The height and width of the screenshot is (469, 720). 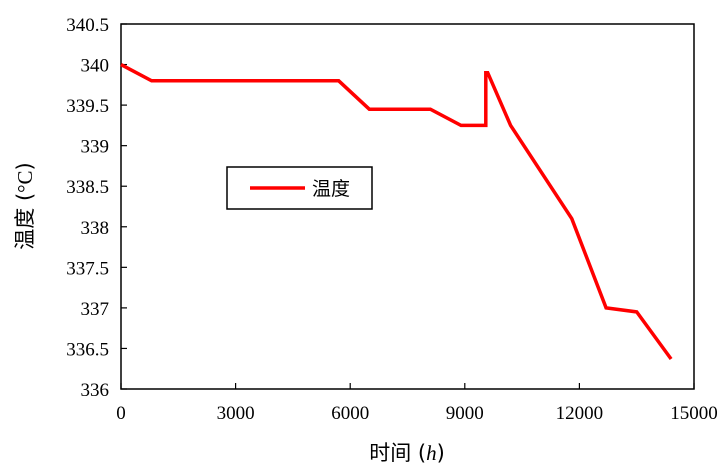 I want to click on x-tick-label: 0, so click(x=121, y=413).